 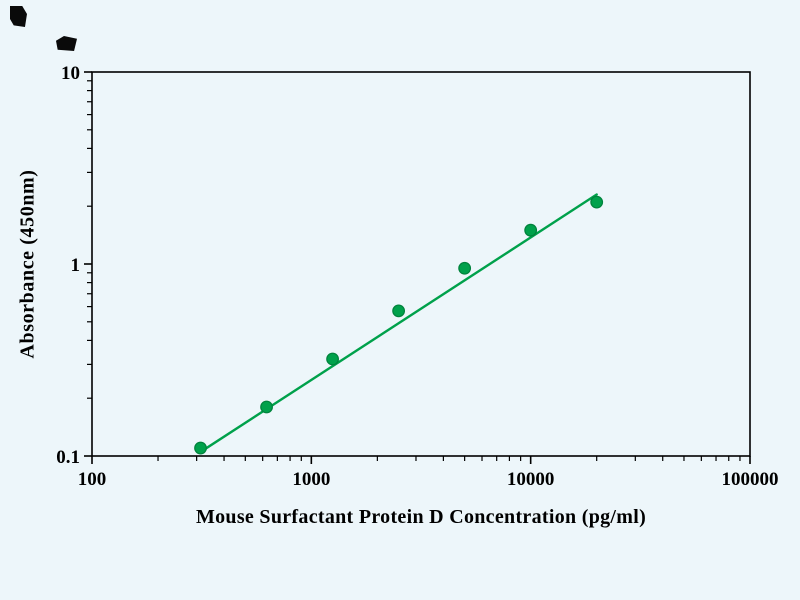 I want to click on y-axis-title: Absorbance (450nm), so click(x=27, y=264).